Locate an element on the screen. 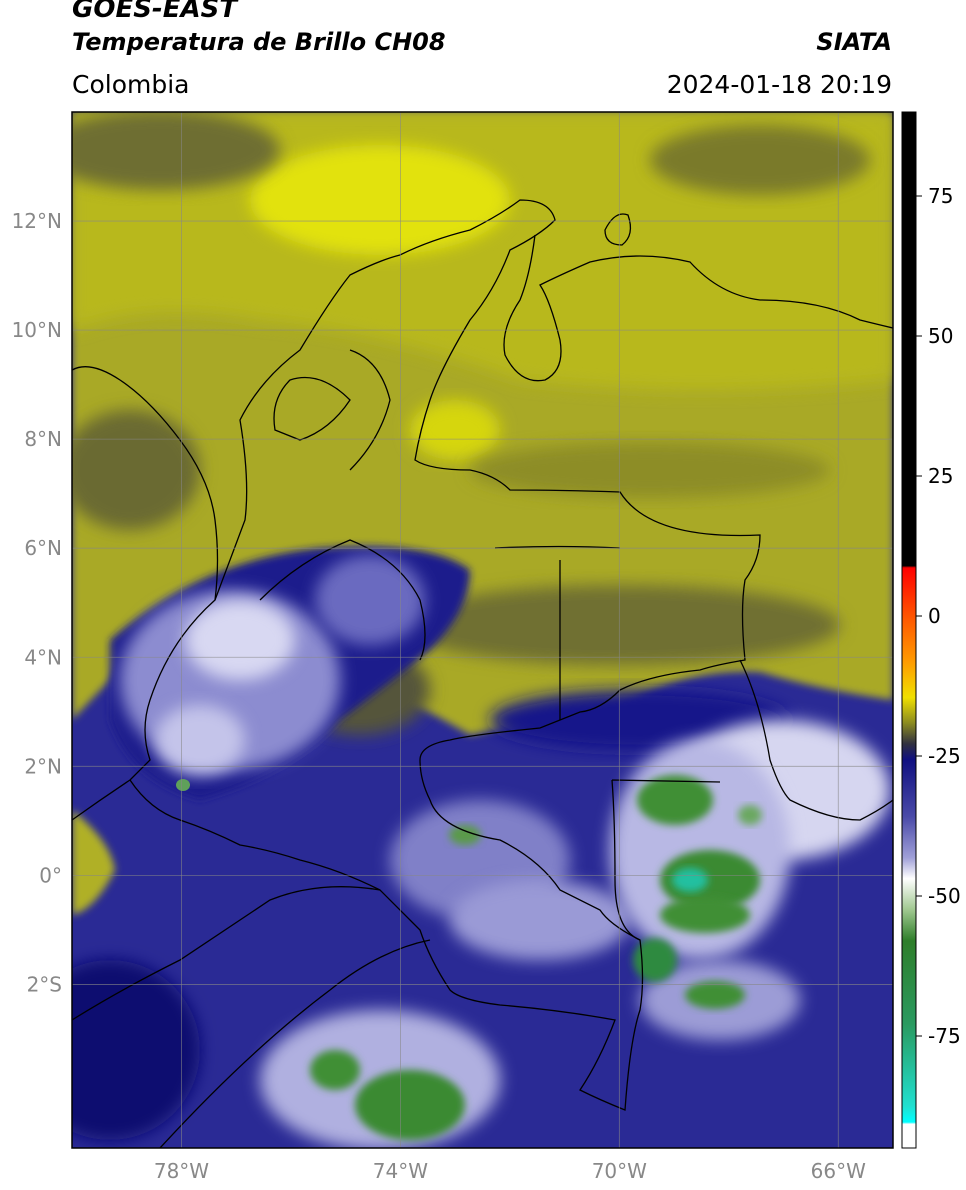  lat-tick-label: 10°N is located at coordinates (37, 330).